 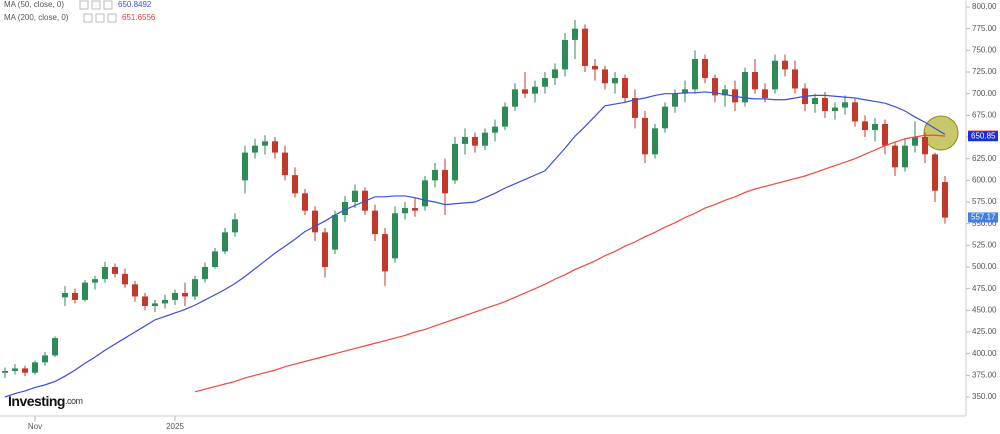 I want to click on y-tick-label: 750.00, so click(x=984, y=49).